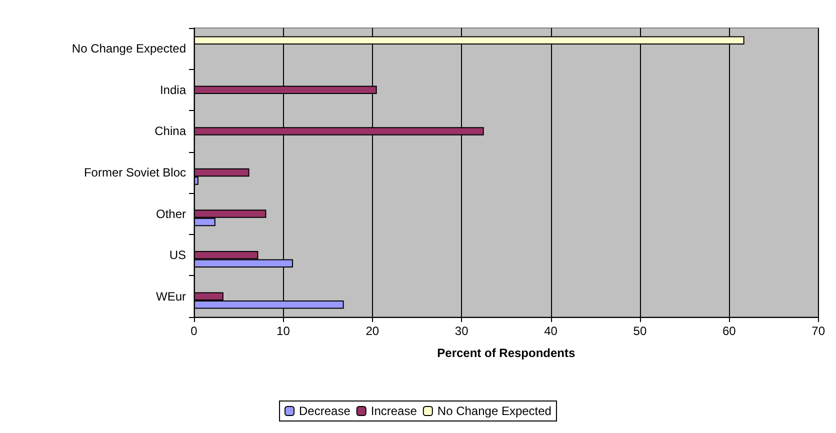  What do you see at coordinates (194, 331) in the screenshot?
I see `x-tick-label: 0` at bounding box center [194, 331].